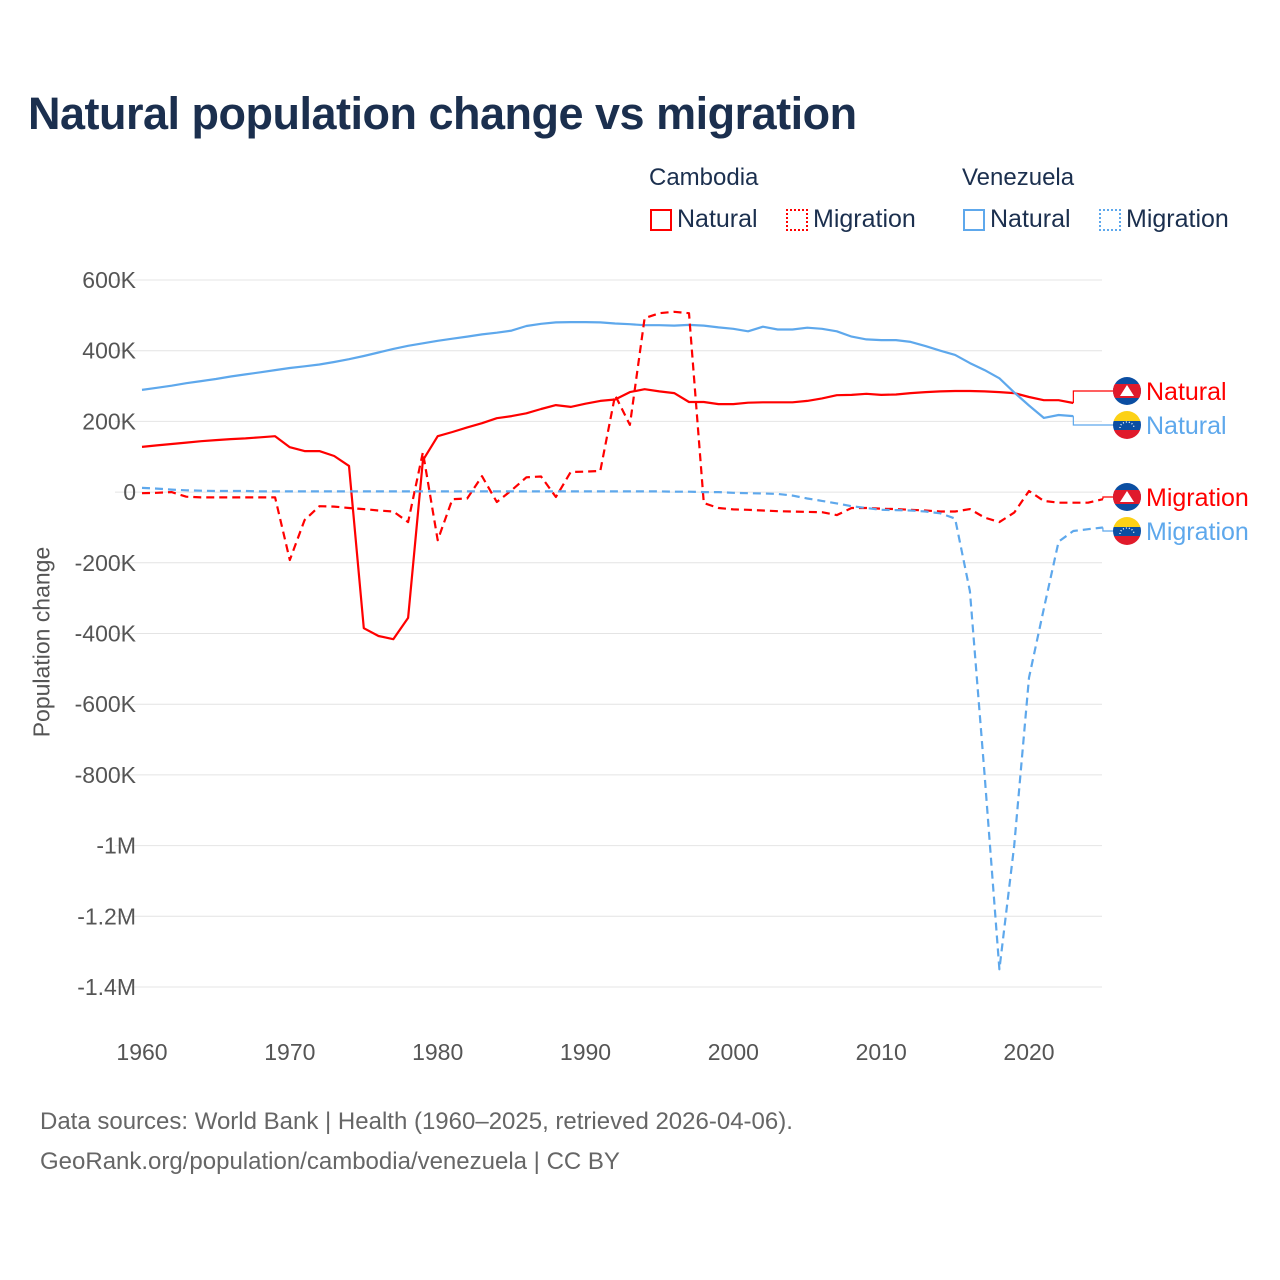  I want to click on legend-cambodia-natural: Natural, so click(704, 219).